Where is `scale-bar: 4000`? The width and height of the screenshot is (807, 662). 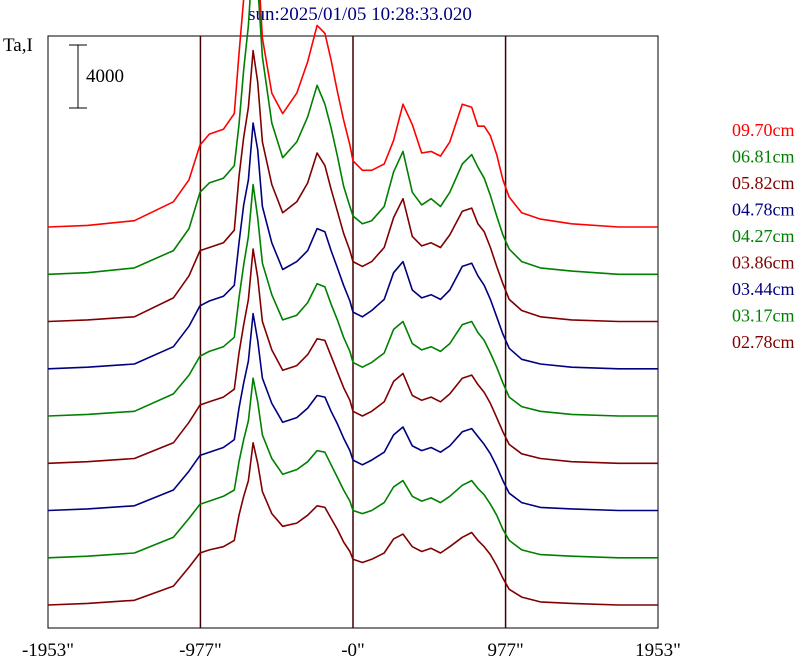
scale-bar: 4000 is located at coordinates (96, 76).